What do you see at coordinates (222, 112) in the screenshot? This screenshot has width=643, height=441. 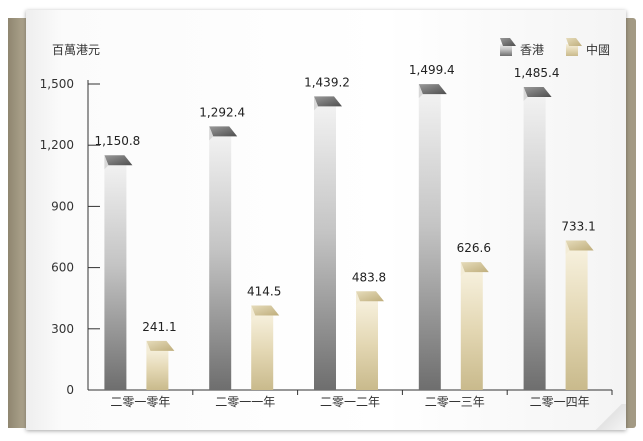 I see `bar-value-label: 1,292.4` at bounding box center [222, 112].